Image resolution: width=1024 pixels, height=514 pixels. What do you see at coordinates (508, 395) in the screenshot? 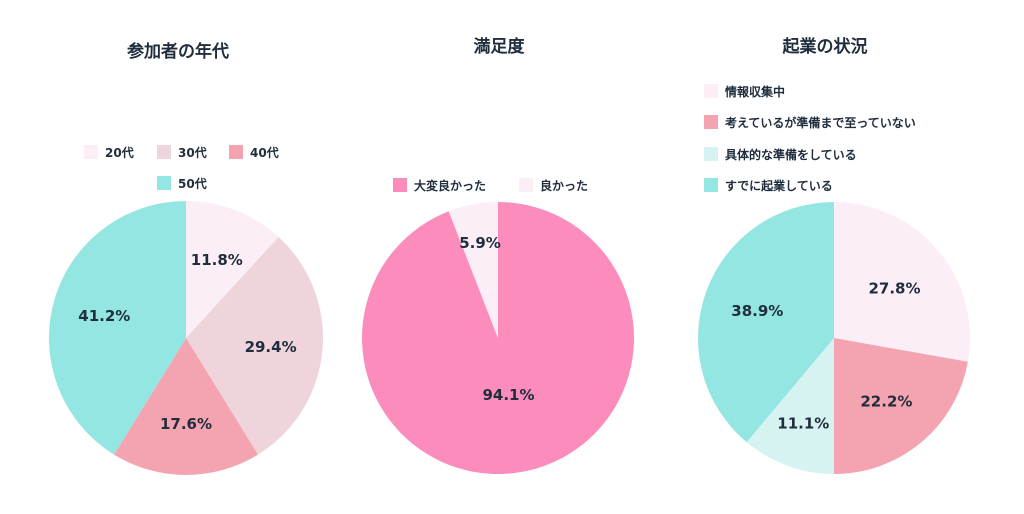
I see `slice-data-label: 94.1%` at bounding box center [508, 395].